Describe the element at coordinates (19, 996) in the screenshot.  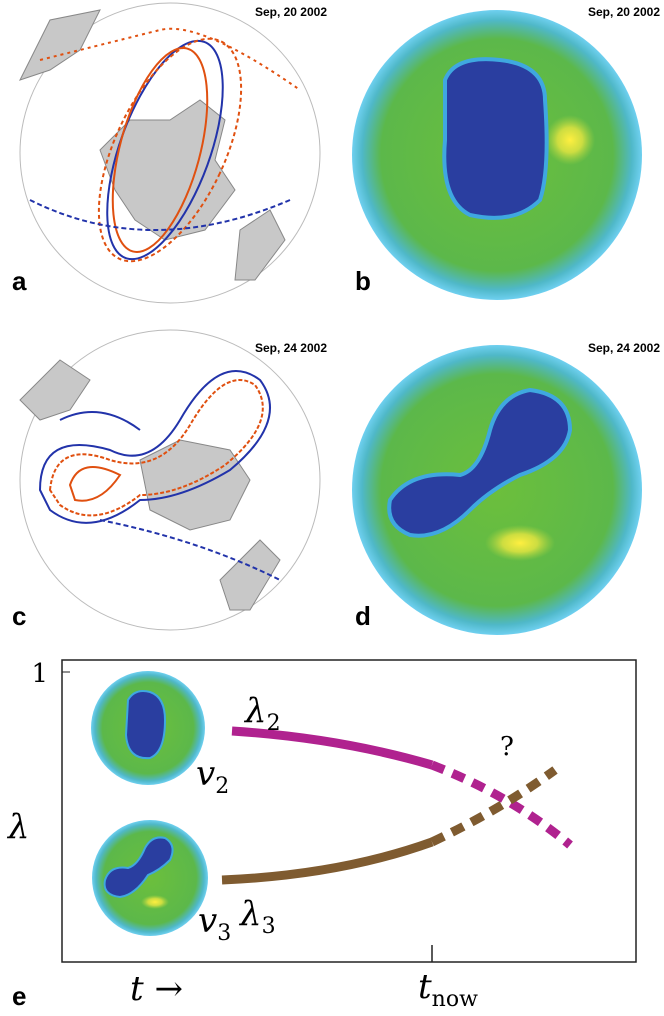
I see `panel-label: e` at that location.